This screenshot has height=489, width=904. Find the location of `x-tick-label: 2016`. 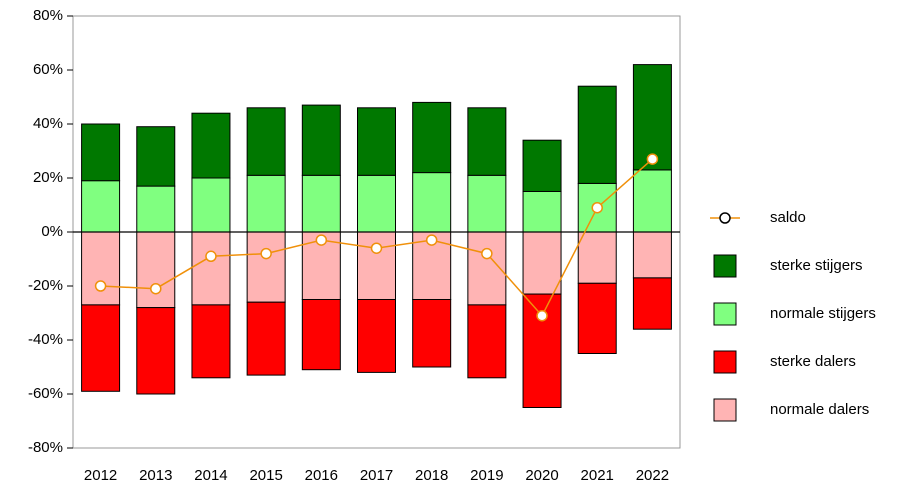

x-tick-label: 2016 is located at coordinates (321, 475).